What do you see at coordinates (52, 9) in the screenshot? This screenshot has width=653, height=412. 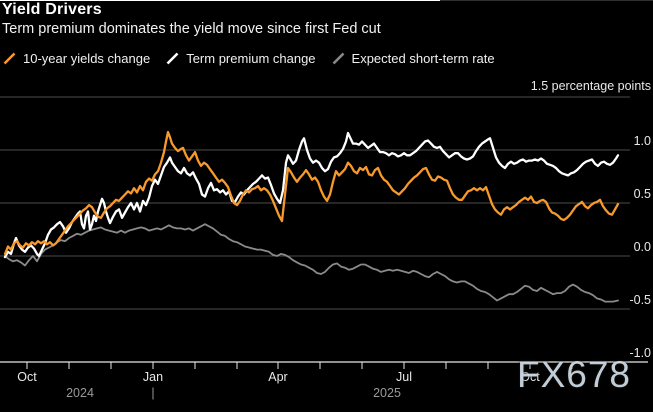 I see `chart-title: Yield Drivers` at bounding box center [52, 9].